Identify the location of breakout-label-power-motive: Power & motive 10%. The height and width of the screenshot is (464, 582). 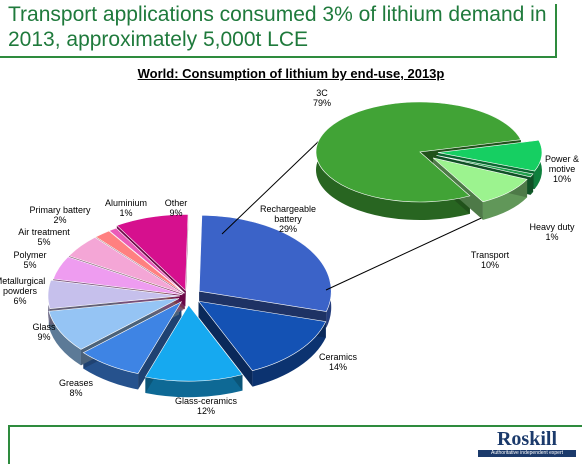
(562, 169).